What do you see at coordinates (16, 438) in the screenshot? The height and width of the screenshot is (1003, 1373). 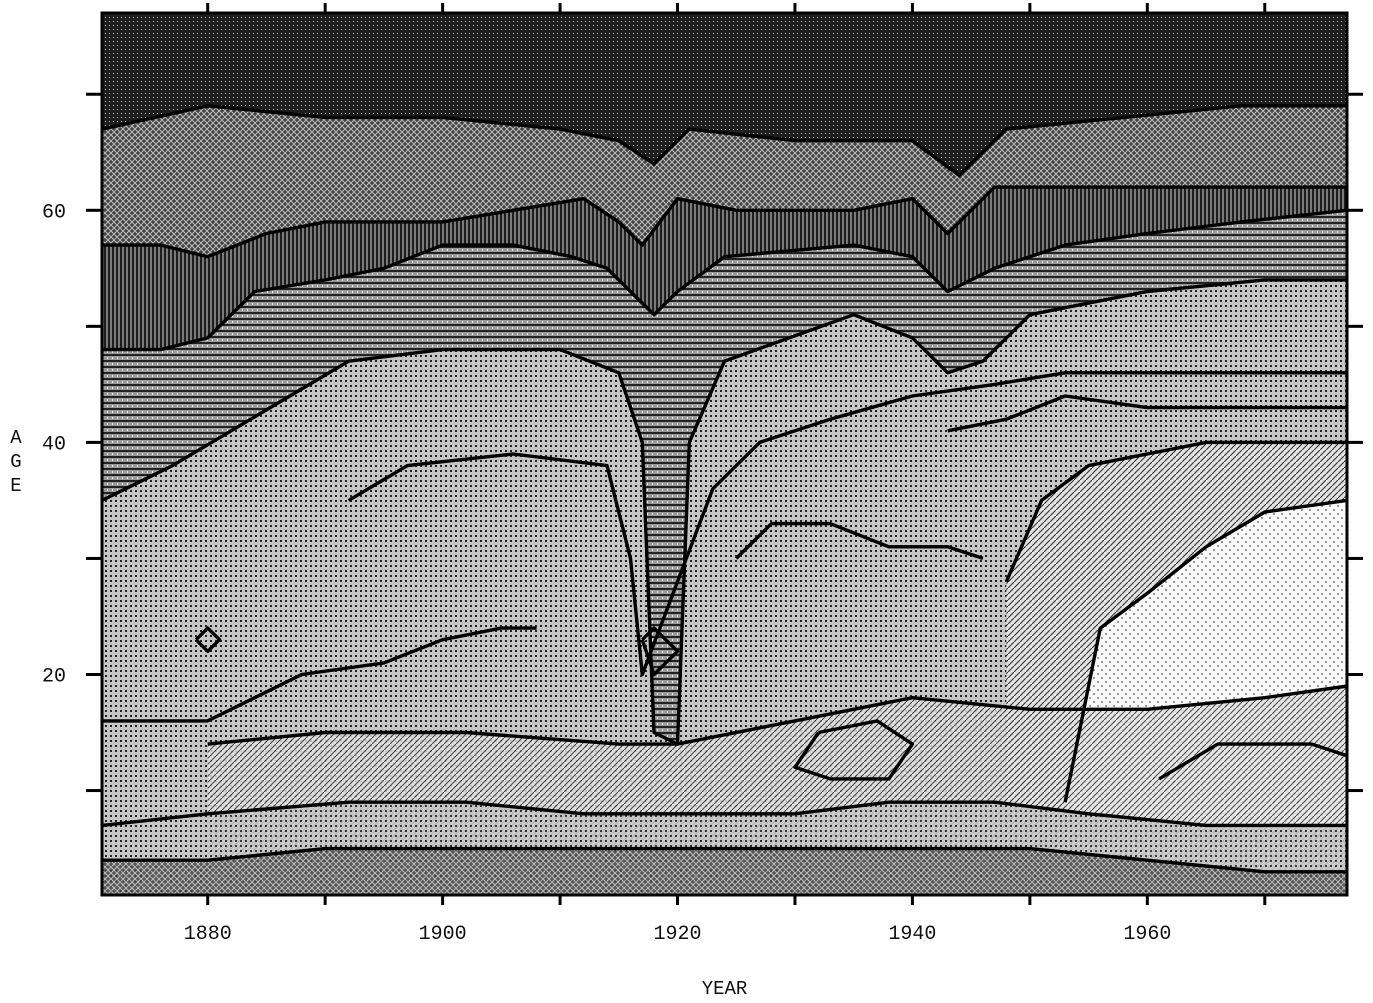 I see `y-axis-title-letter: A` at bounding box center [16, 438].